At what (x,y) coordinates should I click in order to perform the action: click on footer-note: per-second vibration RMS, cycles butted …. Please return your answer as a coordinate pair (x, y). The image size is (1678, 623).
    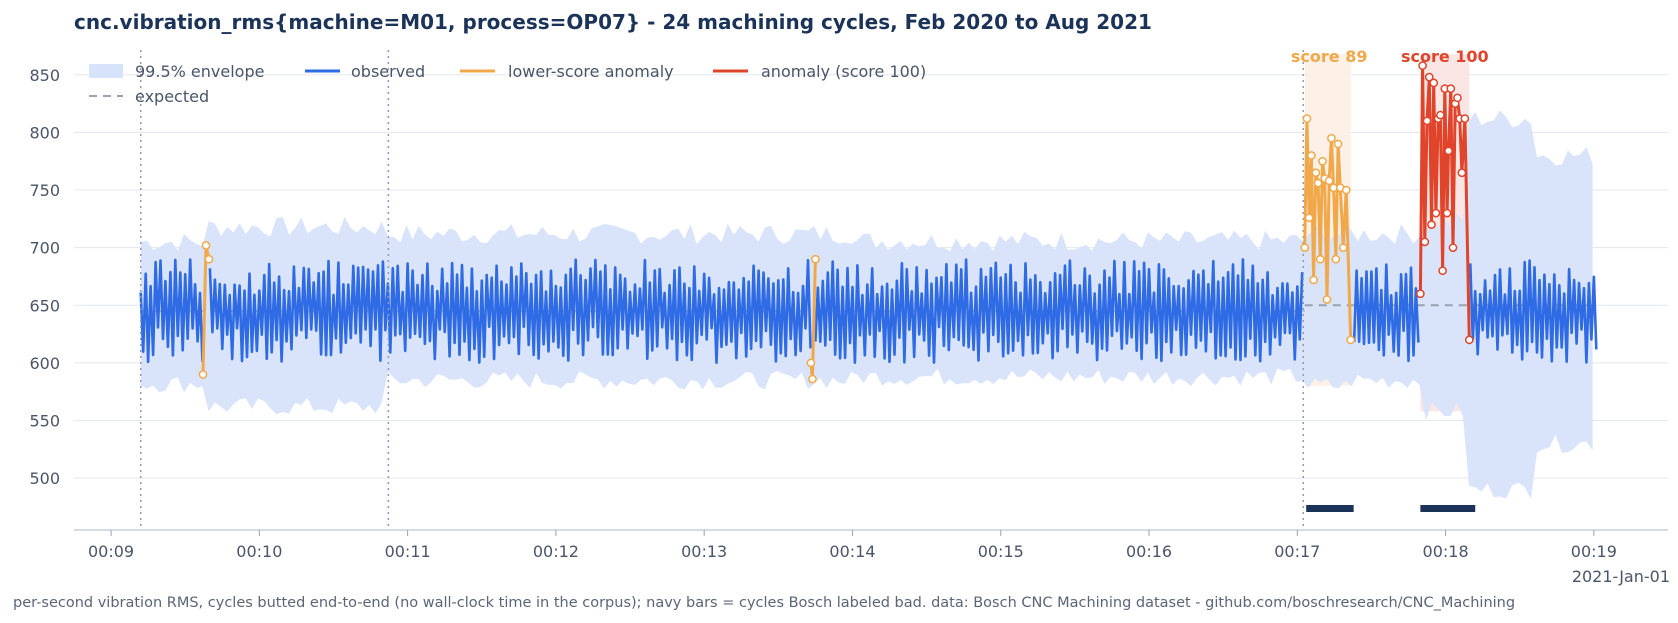
    Looking at the image, I should click on (764, 603).